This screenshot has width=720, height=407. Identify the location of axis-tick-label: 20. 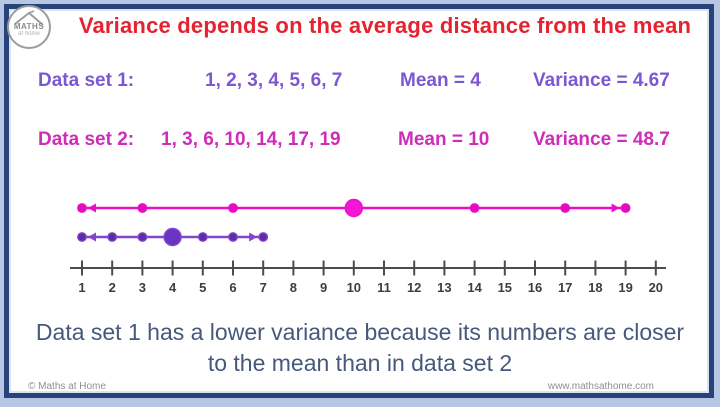
(656, 287).